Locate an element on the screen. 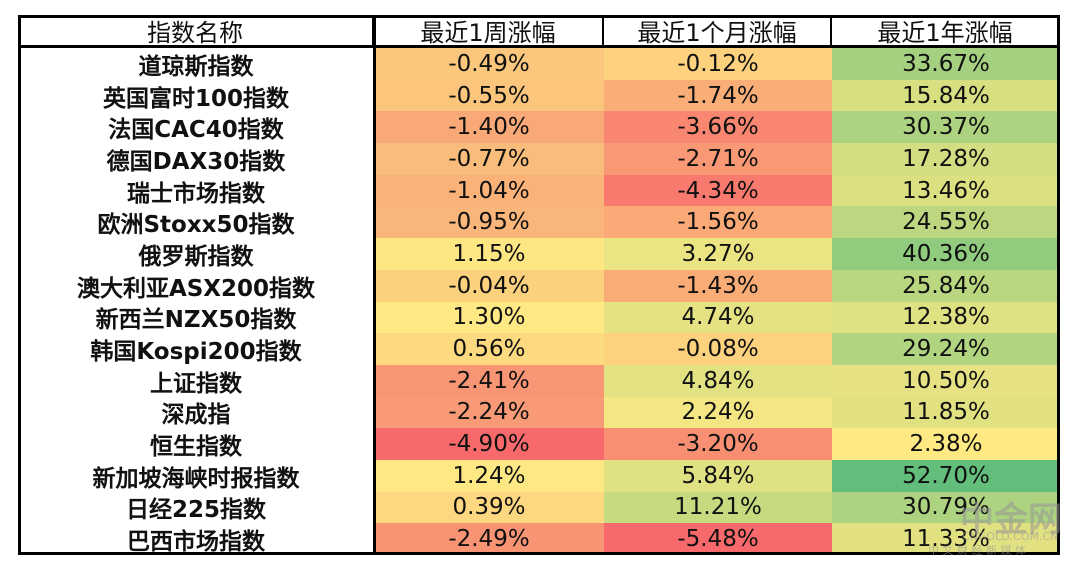 This screenshot has height=567, width=1080. change-cell: -0.77% is located at coordinates (489, 159).